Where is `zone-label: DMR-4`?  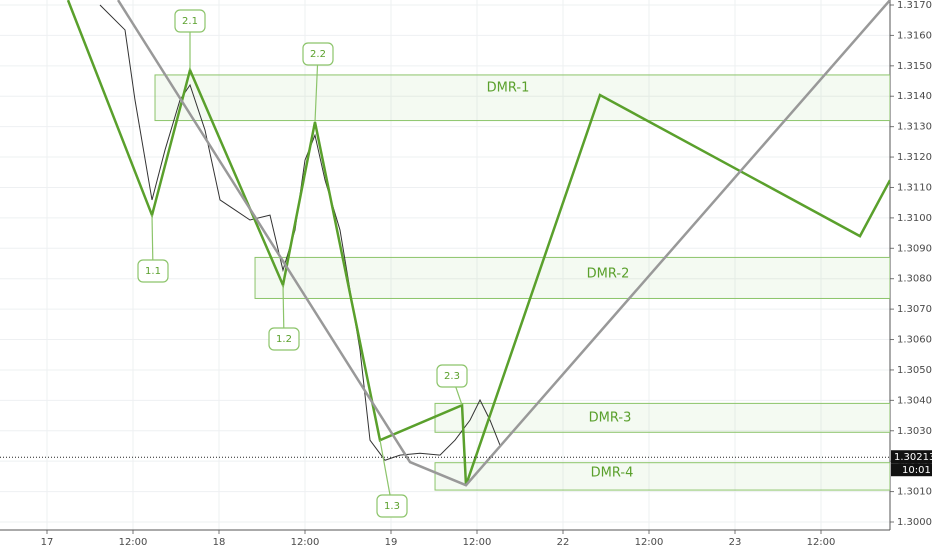 zone-label: DMR-4 is located at coordinates (612, 473).